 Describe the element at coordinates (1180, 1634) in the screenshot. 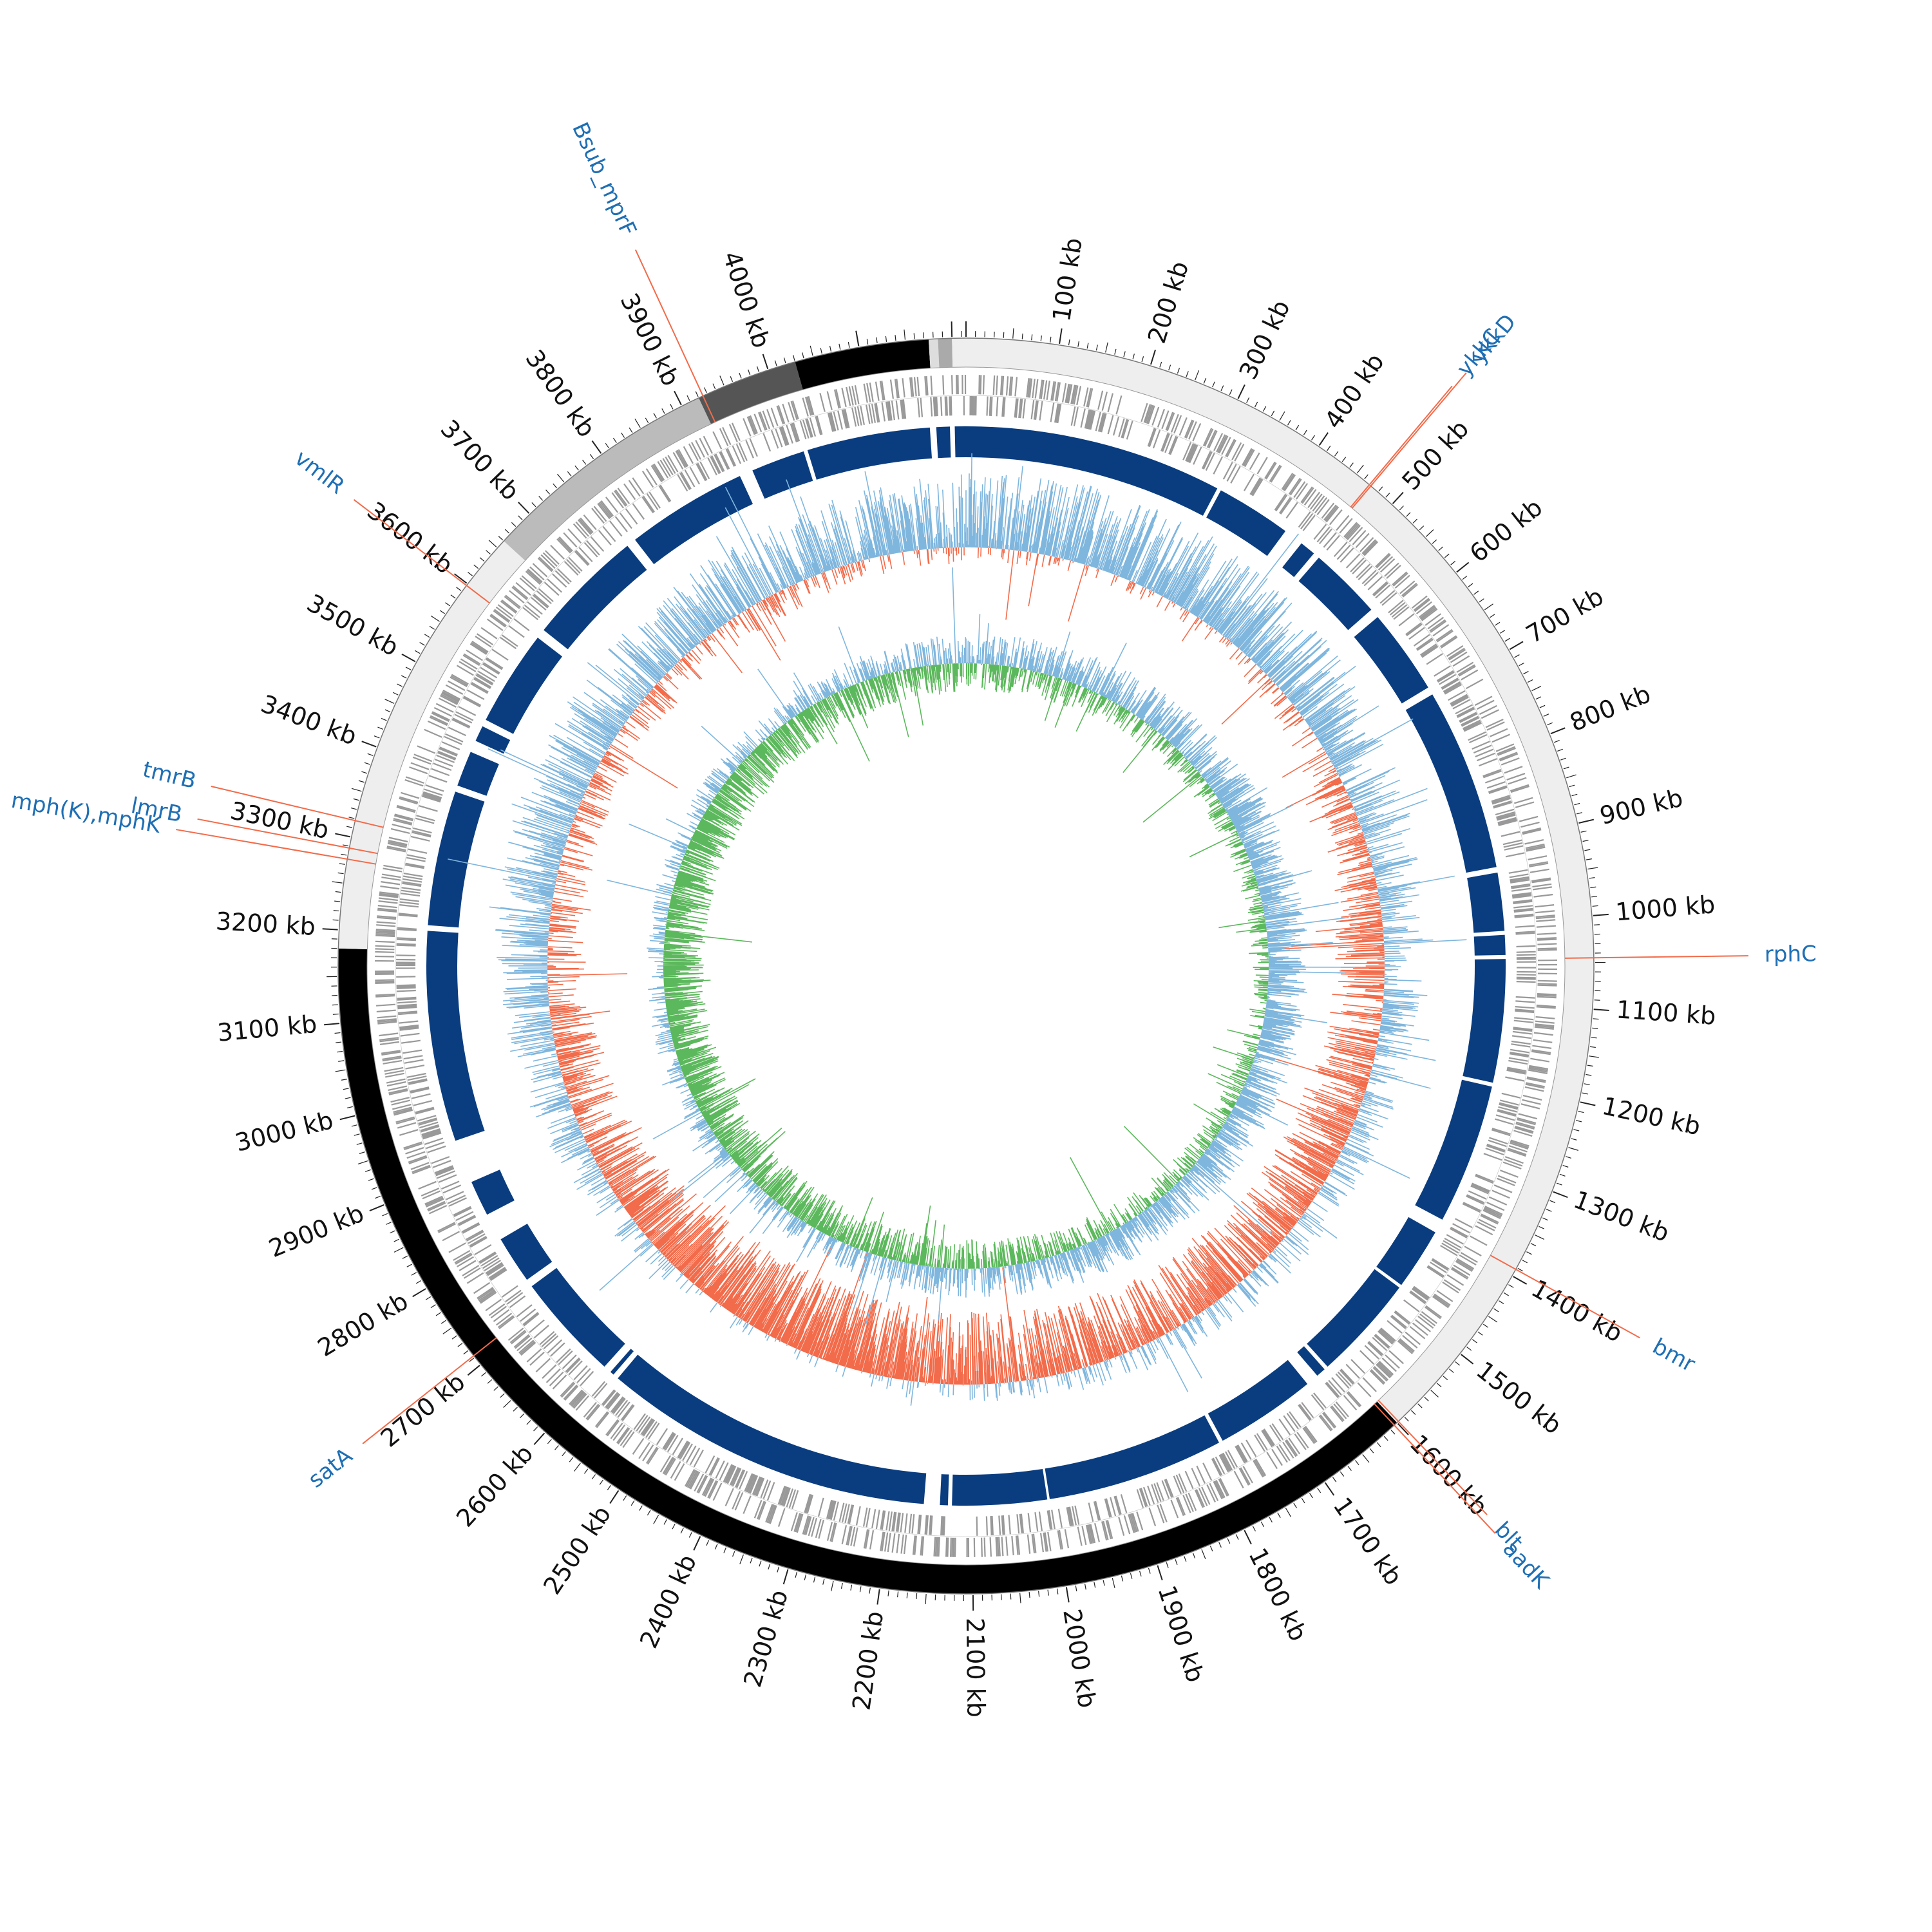

I see `ruler-label: 1900 kb` at that location.